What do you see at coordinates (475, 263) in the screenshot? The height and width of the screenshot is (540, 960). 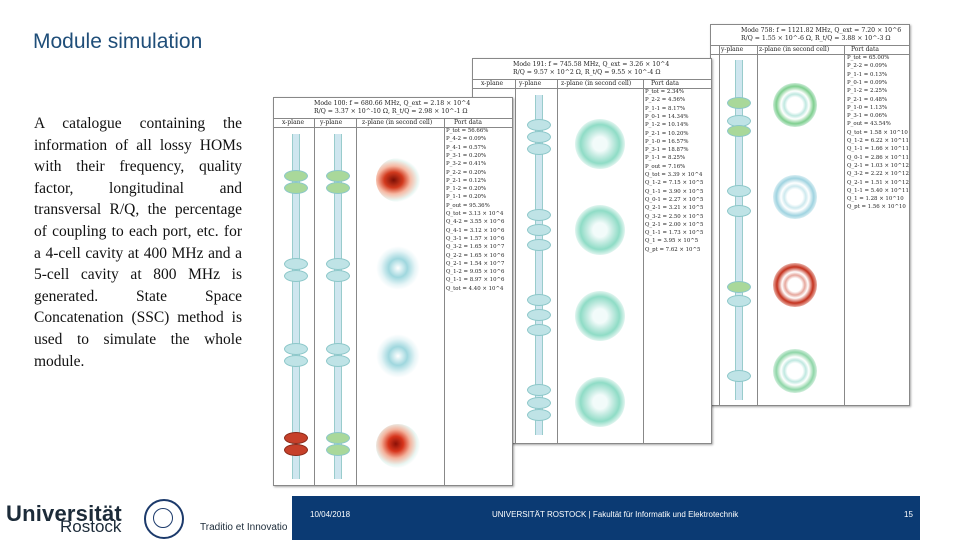 I see `port-data-line: Q_2-1 = 1.54 × 10^7` at bounding box center [475, 263].